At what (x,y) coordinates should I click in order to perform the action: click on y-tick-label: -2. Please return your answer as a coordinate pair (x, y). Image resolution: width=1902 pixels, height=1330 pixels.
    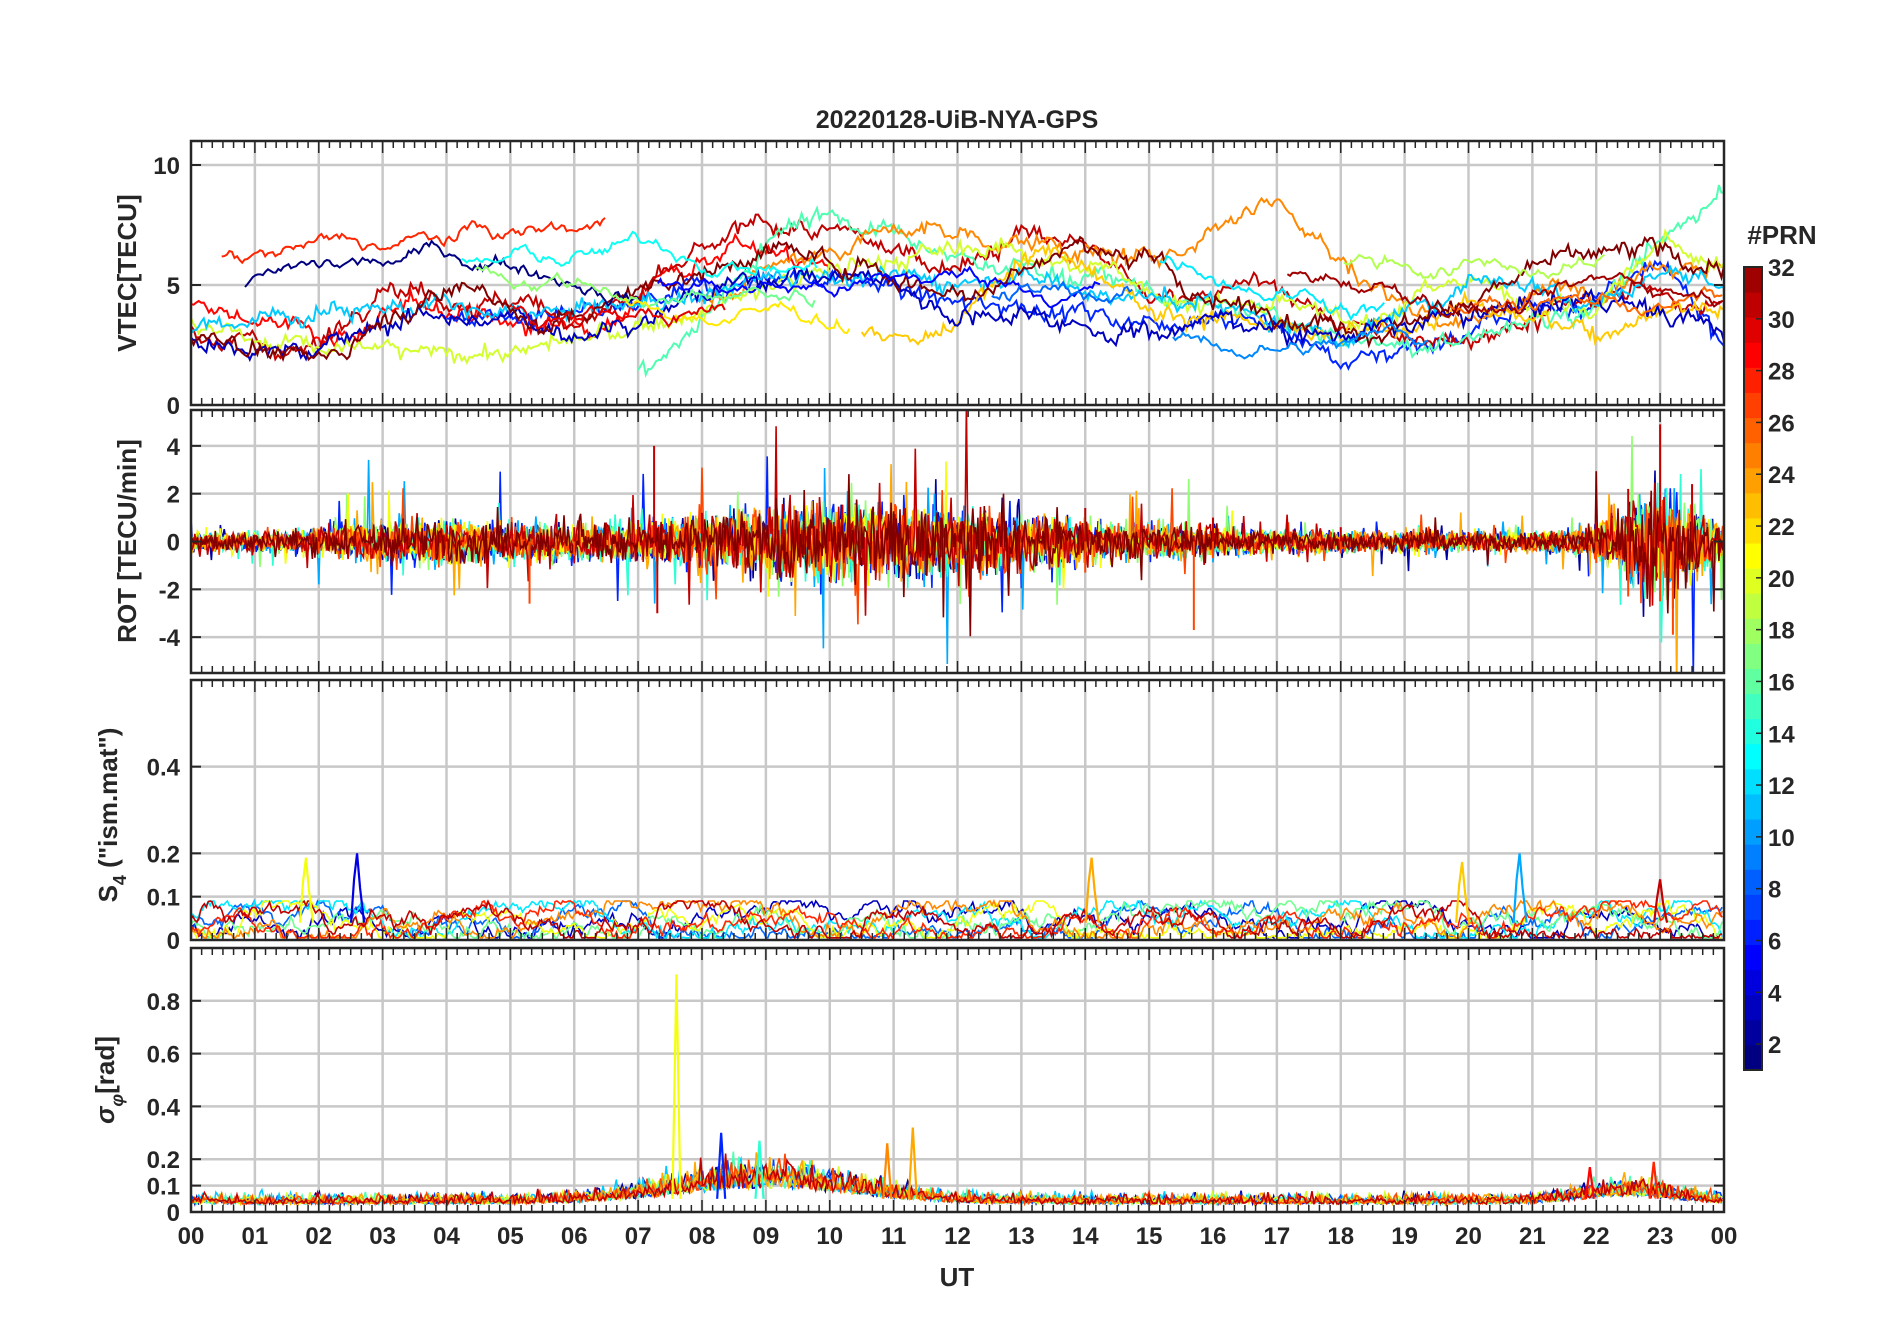
    Looking at the image, I should click on (169, 590).